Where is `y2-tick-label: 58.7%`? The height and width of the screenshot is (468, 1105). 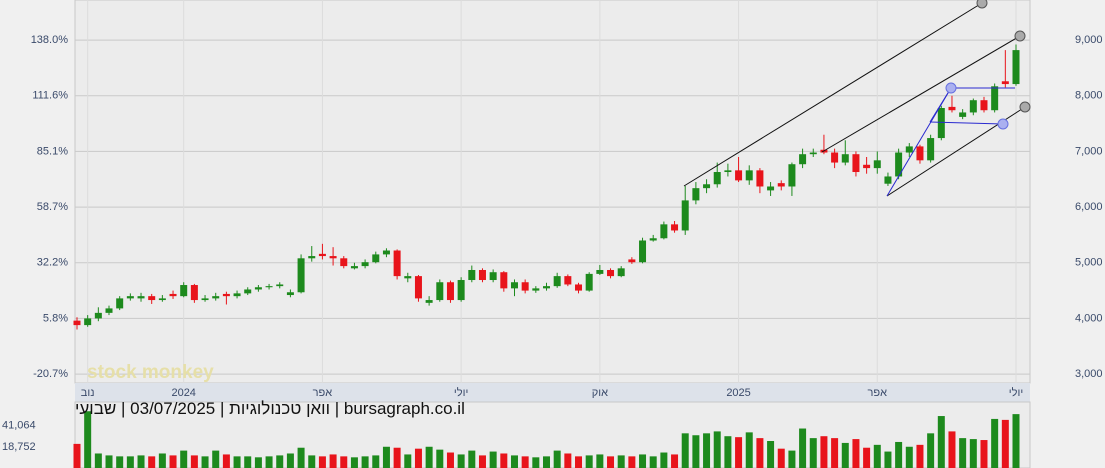
y2-tick-label: 58.7% is located at coordinates (52, 207).